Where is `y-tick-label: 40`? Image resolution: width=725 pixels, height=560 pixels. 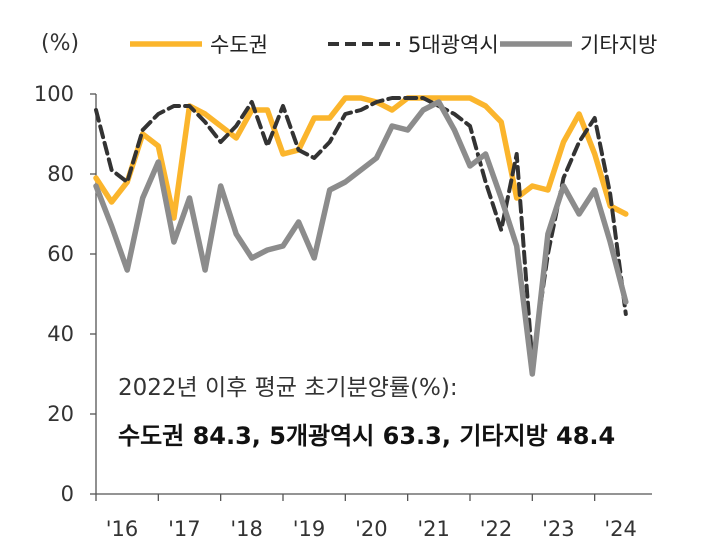 y-tick-label: 40 is located at coordinates (60, 334).